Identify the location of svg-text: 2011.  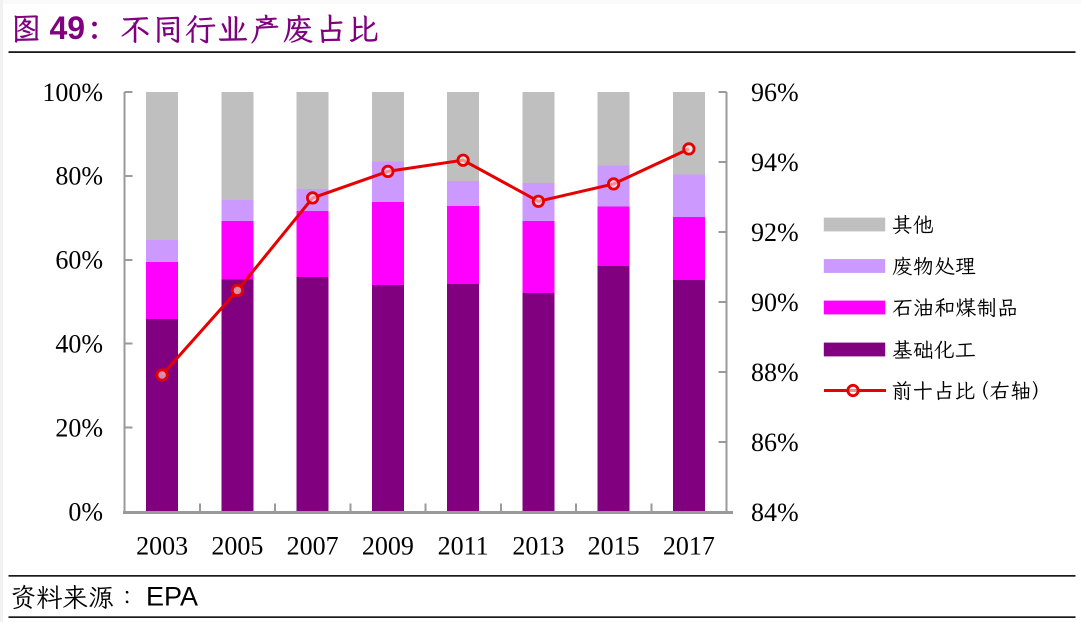
(463, 546).